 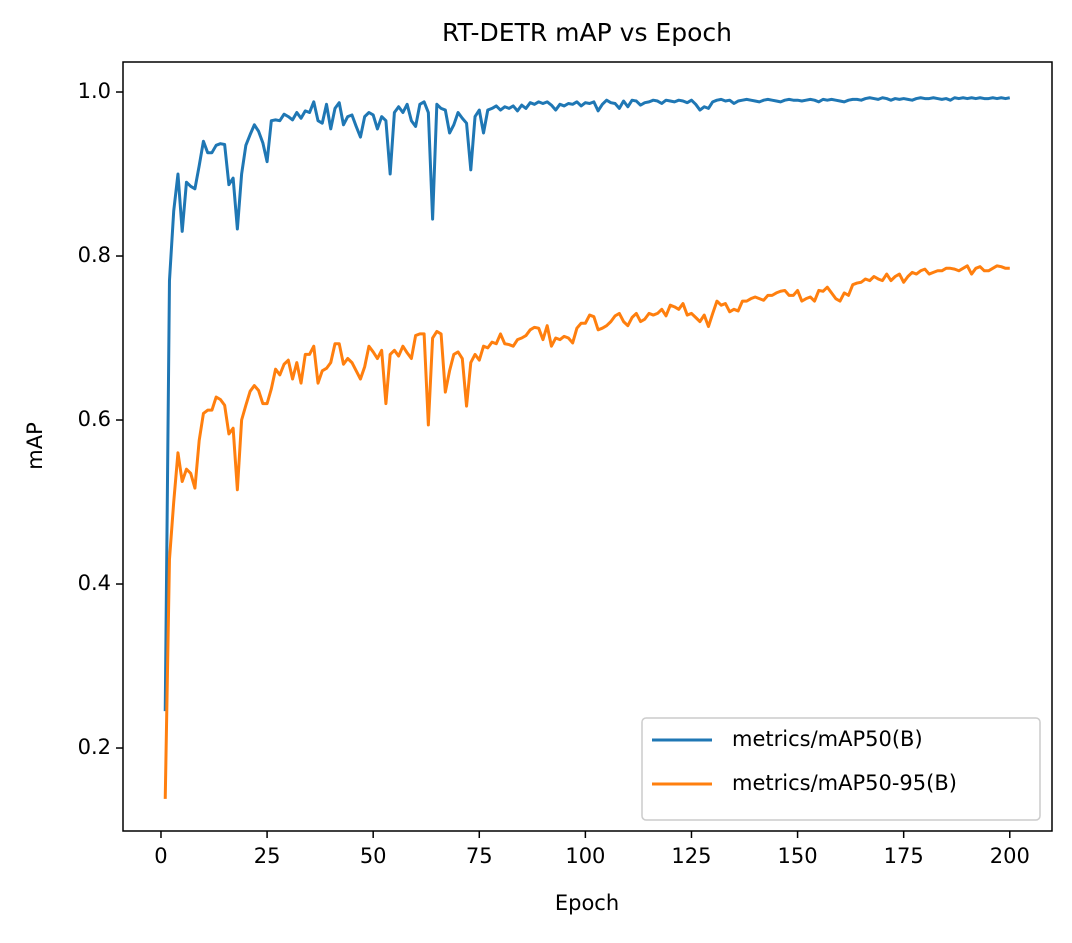 What do you see at coordinates (691, 856) in the screenshot?
I see `x-tick-label: 125` at bounding box center [691, 856].